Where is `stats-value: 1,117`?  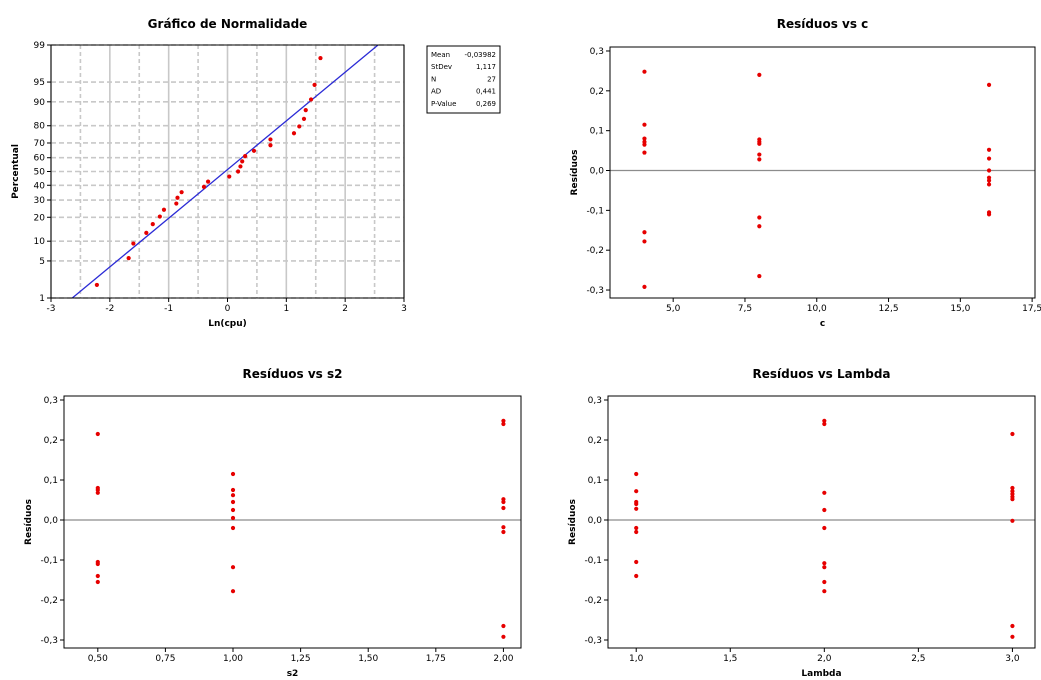
stats-value: 1,117 is located at coordinates (486, 67).